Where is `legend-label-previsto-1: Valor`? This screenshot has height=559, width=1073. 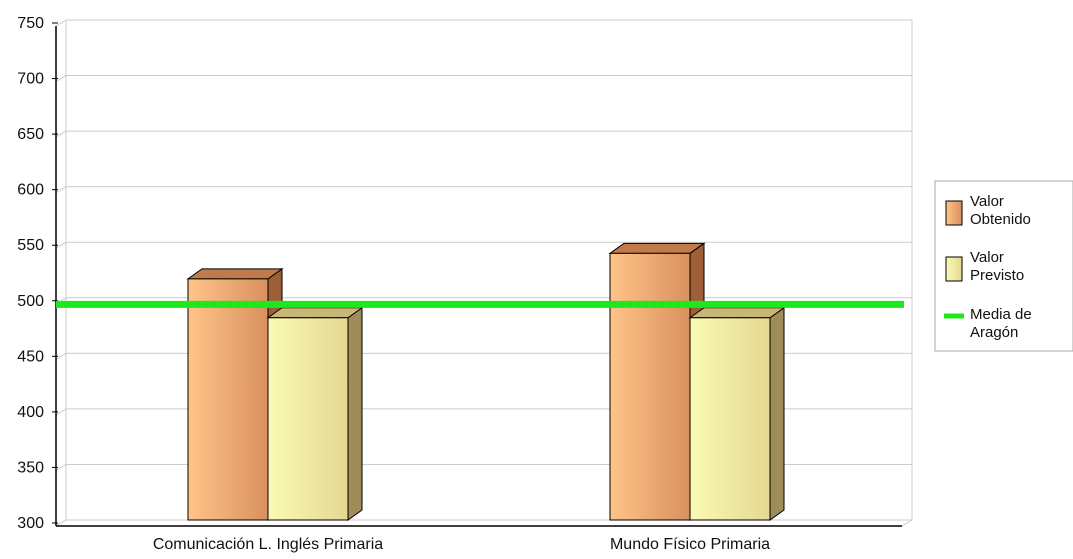
legend-label-previsto-1: Valor is located at coordinates (987, 257).